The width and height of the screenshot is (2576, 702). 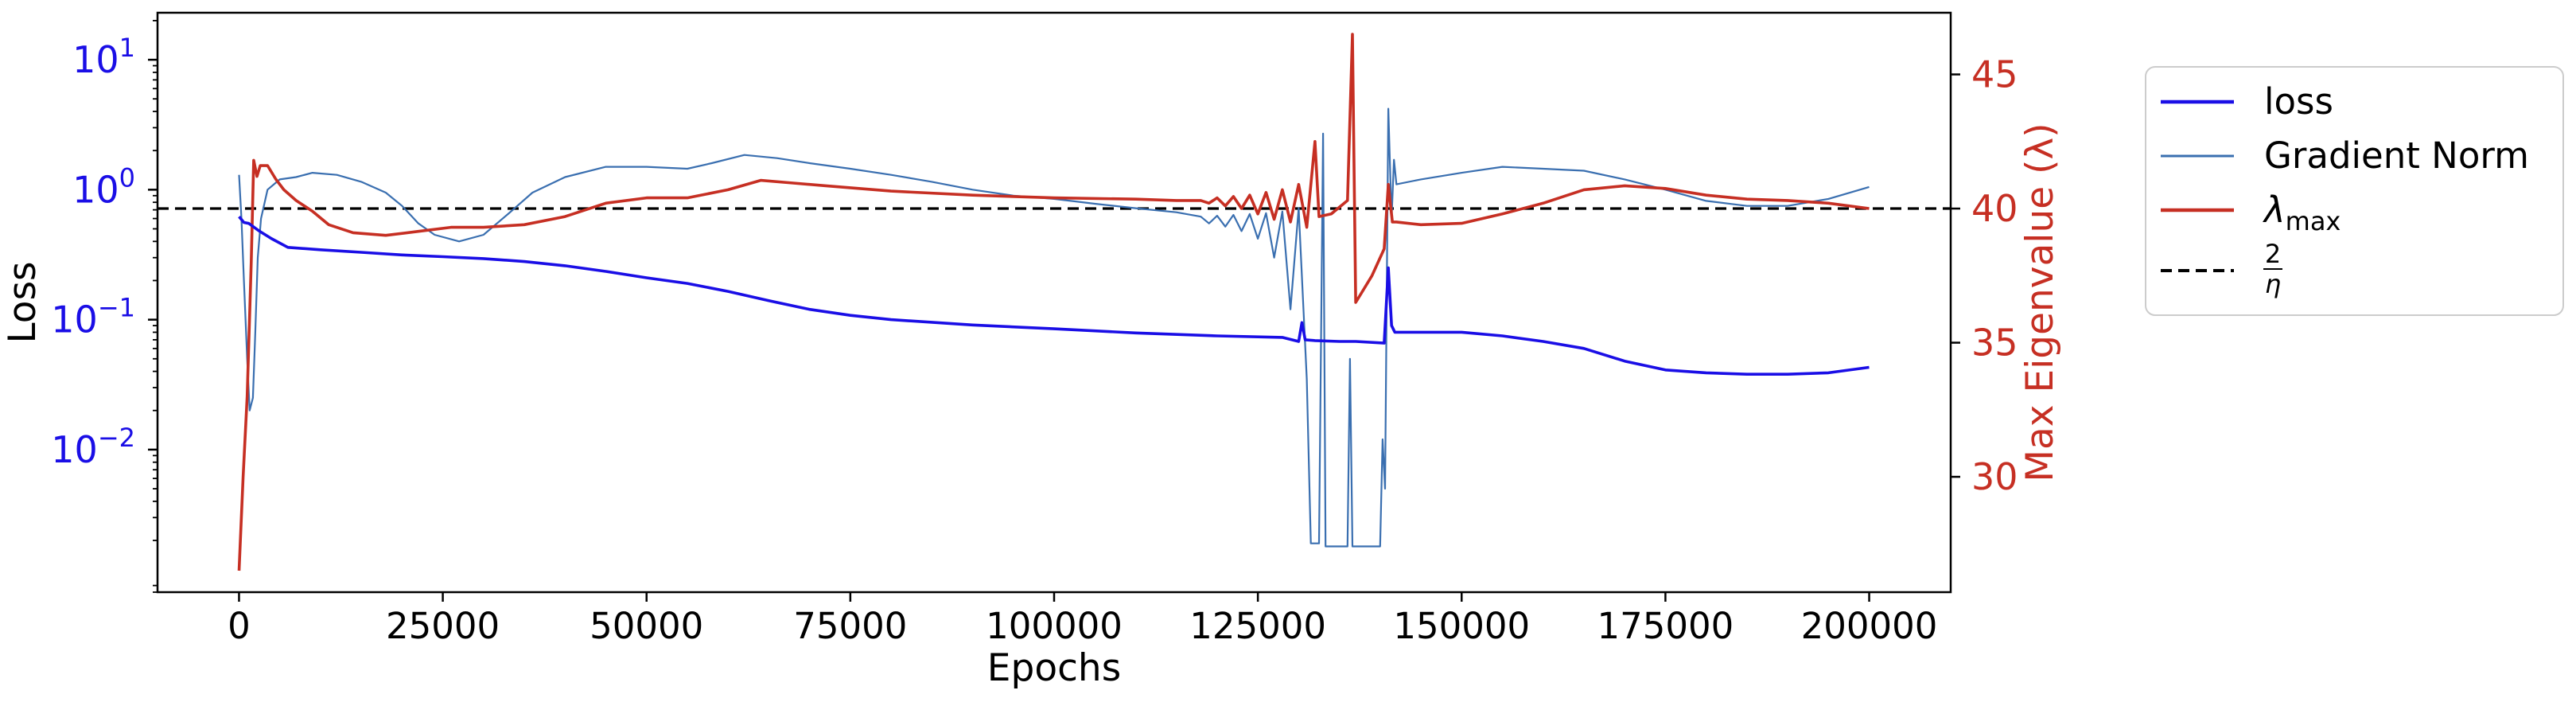 What do you see at coordinates (2299, 101) in the screenshot?
I see `legend-label-loss: loss` at bounding box center [2299, 101].